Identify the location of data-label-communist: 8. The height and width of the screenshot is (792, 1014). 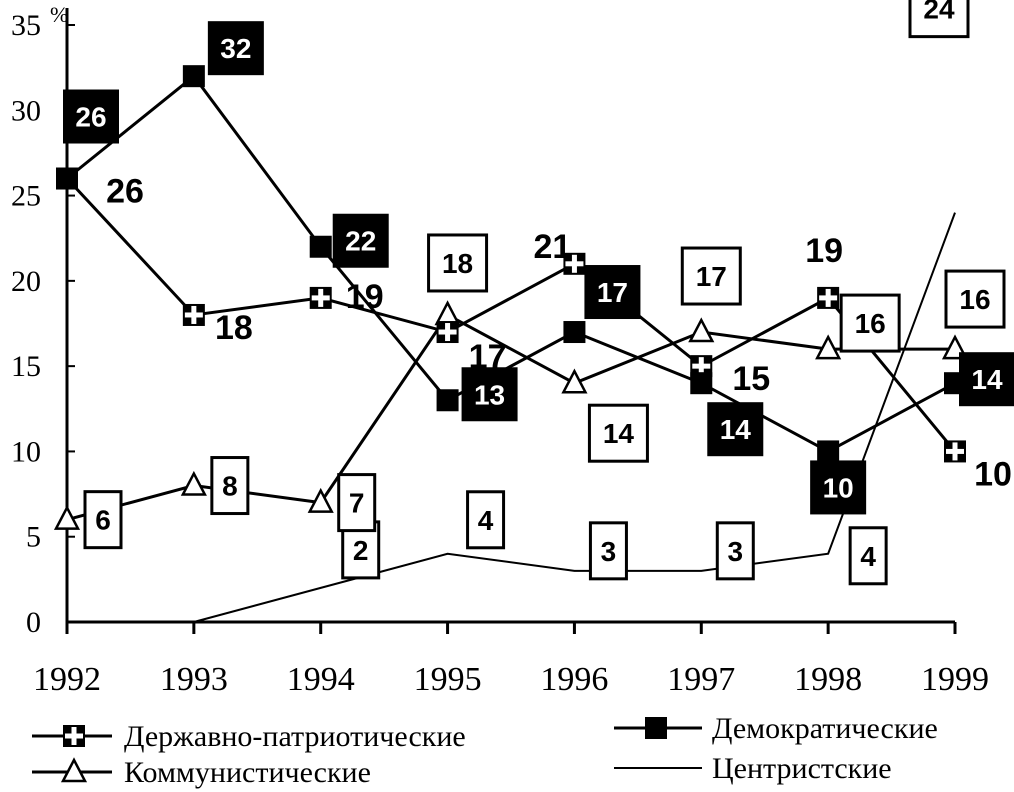
(230, 486).